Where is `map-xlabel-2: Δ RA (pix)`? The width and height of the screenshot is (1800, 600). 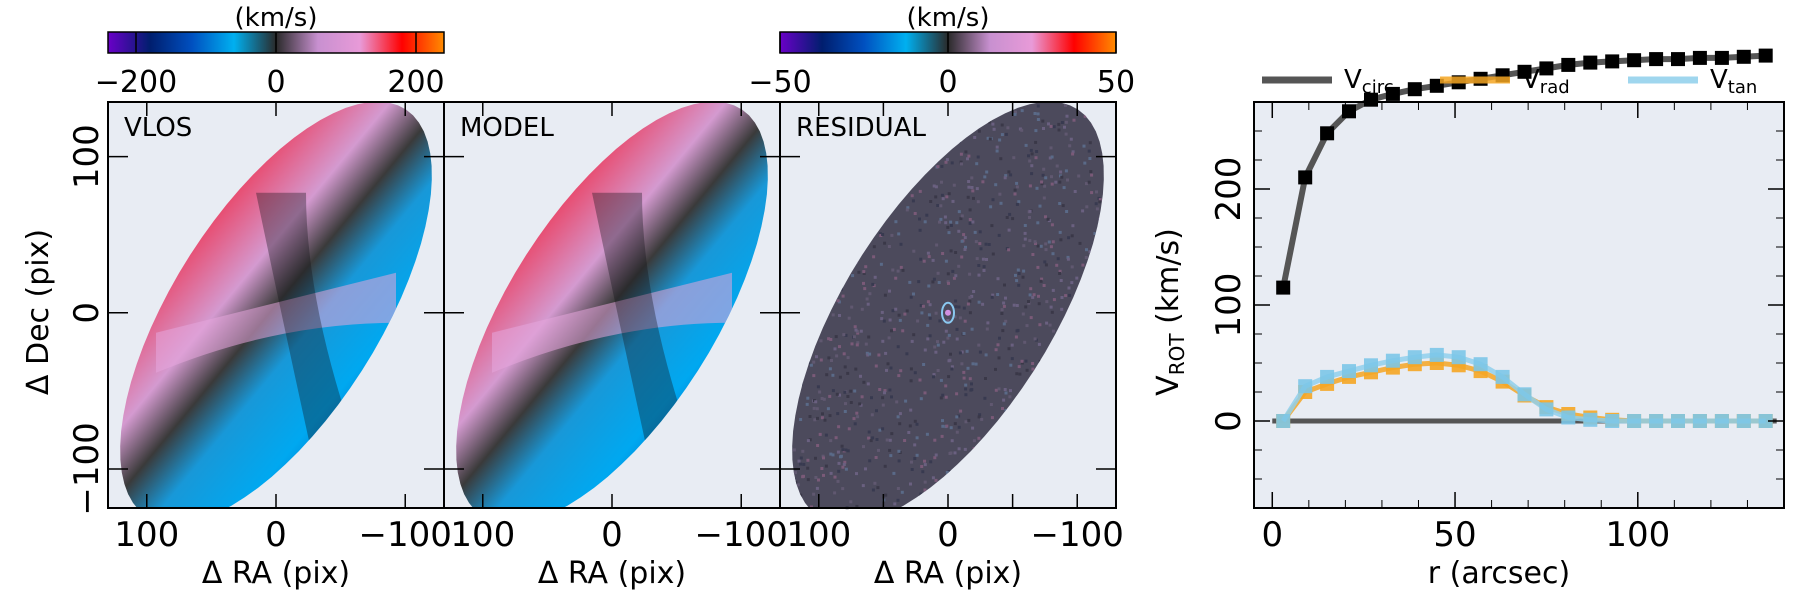
map-xlabel-2: Δ RA (pix) is located at coordinates (612, 573).